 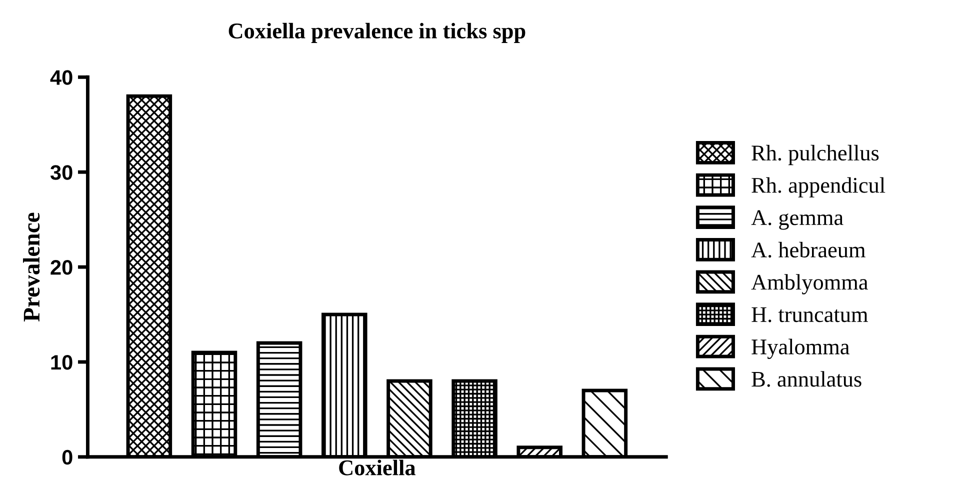 What do you see at coordinates (809, 284) in the screenshot?
I see `legend-label: Amblyomma` at bounding box center [809, 284].